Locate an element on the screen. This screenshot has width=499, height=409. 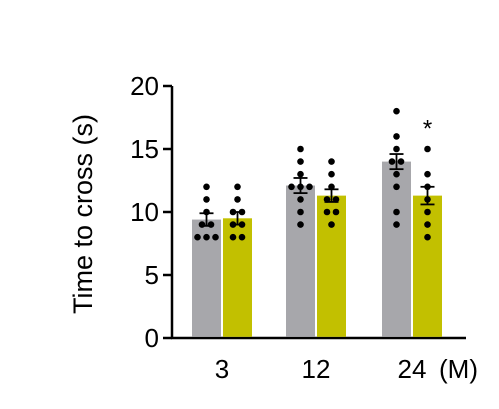
y-tick-label: 0 is located at coordinates (152, 338).